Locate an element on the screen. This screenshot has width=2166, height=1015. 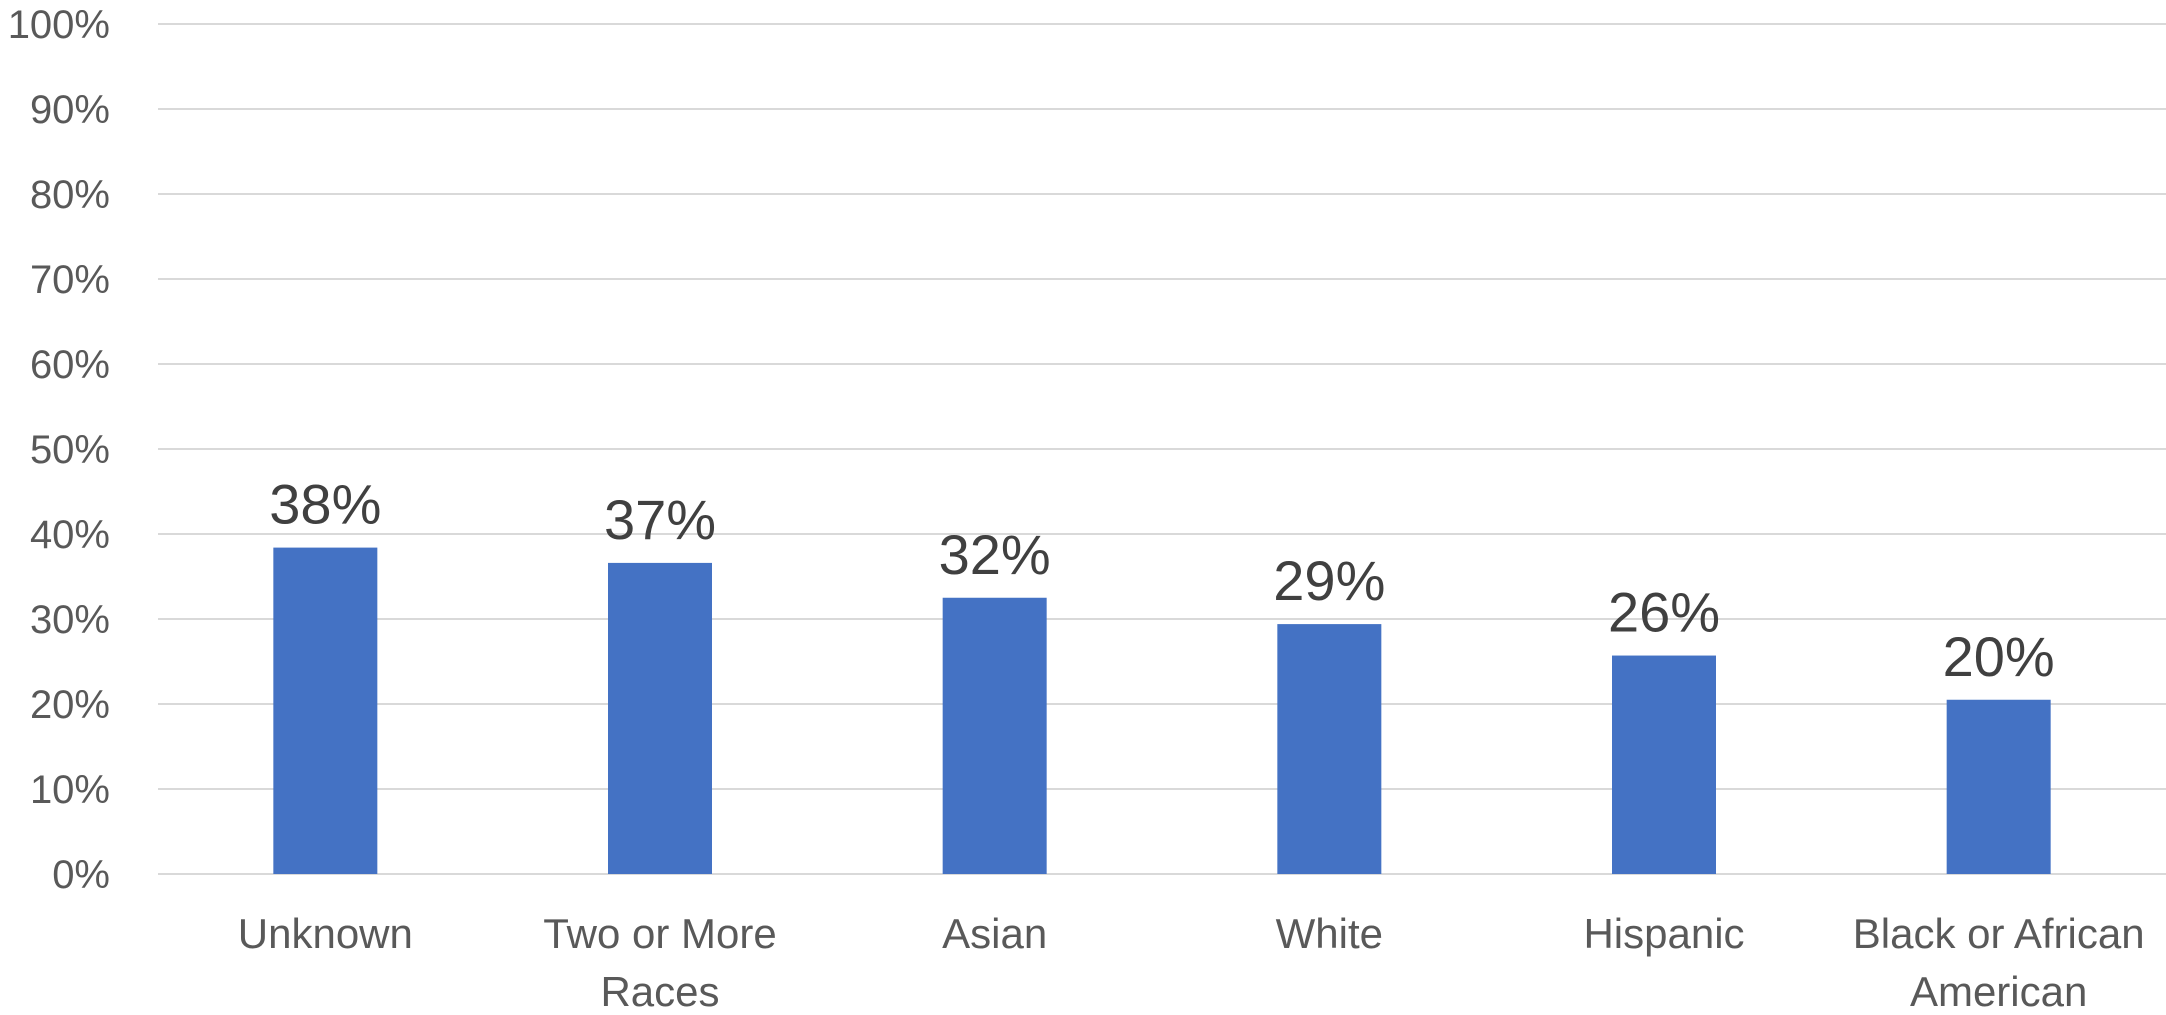
y-tick-label: 0% is located at coordinates (81, 875).